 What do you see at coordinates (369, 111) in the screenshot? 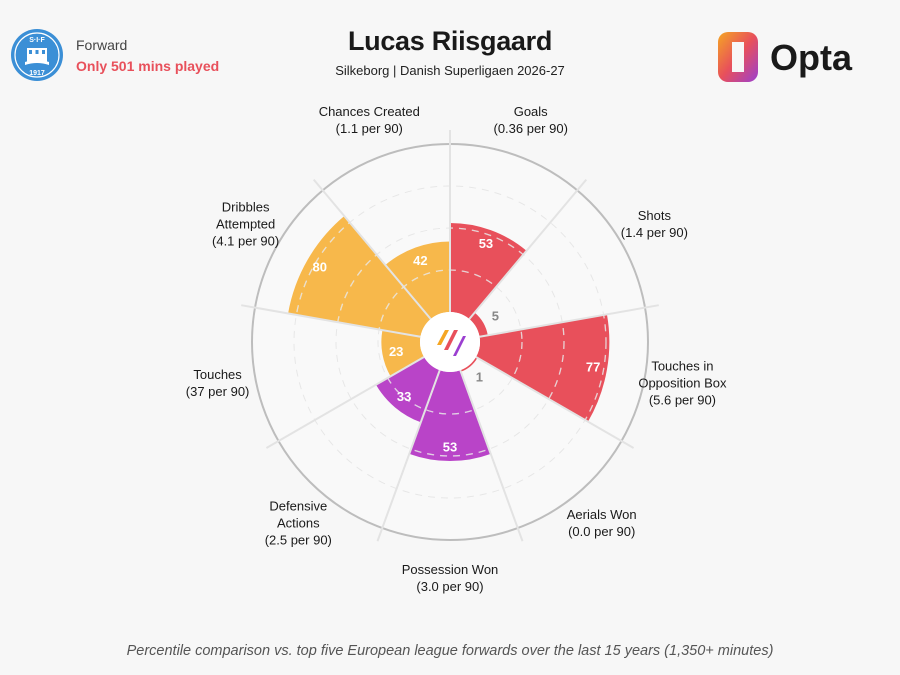
I see `category-label-line: Chances Created` at bounding box center [369, 111].